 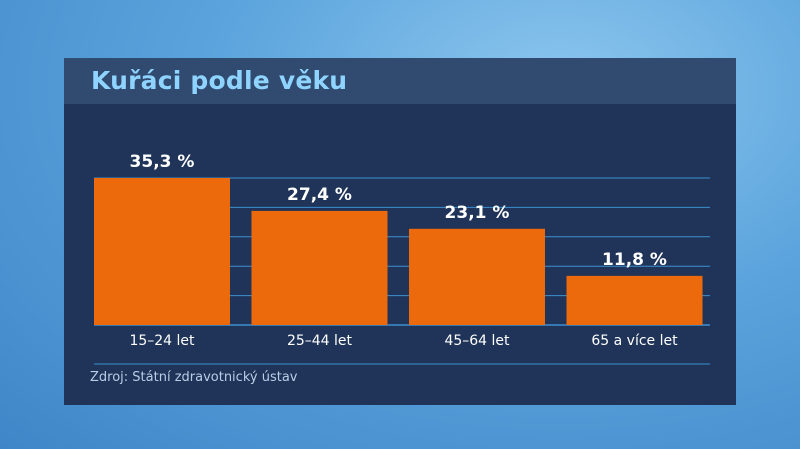 I want to click on title-bar: Kuřáci podle věku, so click(x=400, y=81).